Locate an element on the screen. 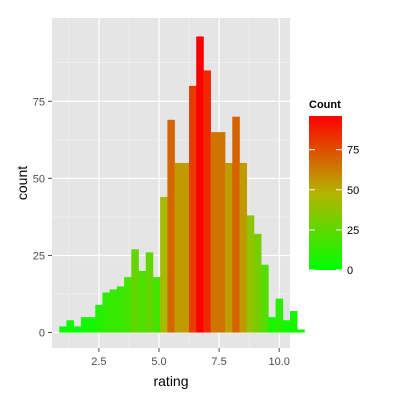 Image resolution: width=400 pixels, height=400 pixels. legend-ticks: 0 25 50 75 is located at coordinates (334, 211).